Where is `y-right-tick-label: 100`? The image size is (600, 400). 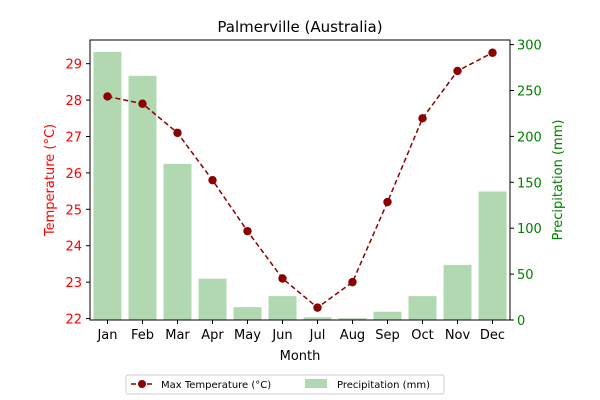
y-right-tick-label: 100 is located at coordinates (529, 229).